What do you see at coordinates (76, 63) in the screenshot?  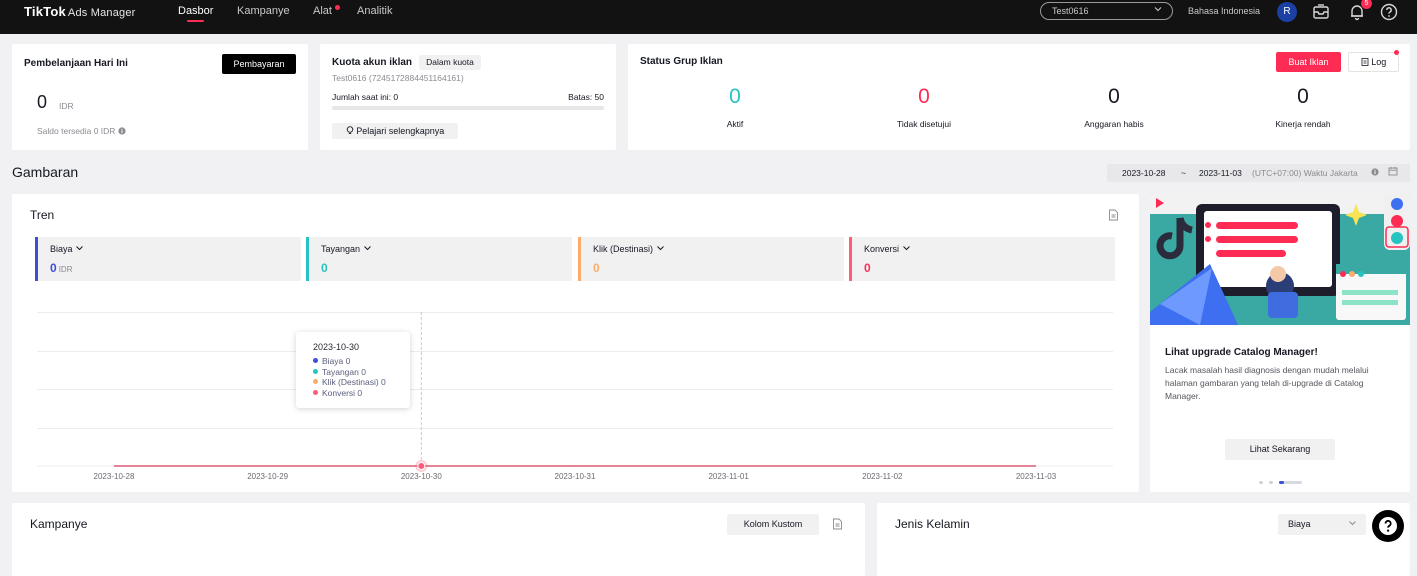 I see `spend-title: Pembelanjaan Hari Ini` at bounding box center [76, 63].